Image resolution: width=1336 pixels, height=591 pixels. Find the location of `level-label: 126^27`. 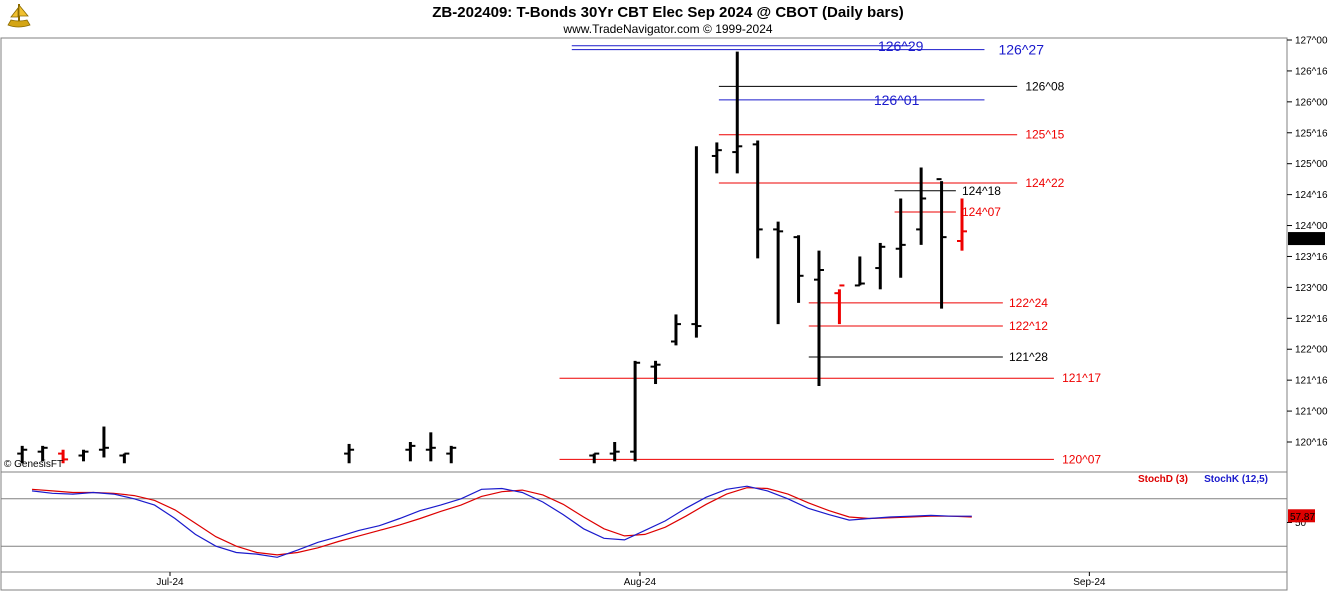

level-label: 126^27 is located at coordinates (1021, 50).